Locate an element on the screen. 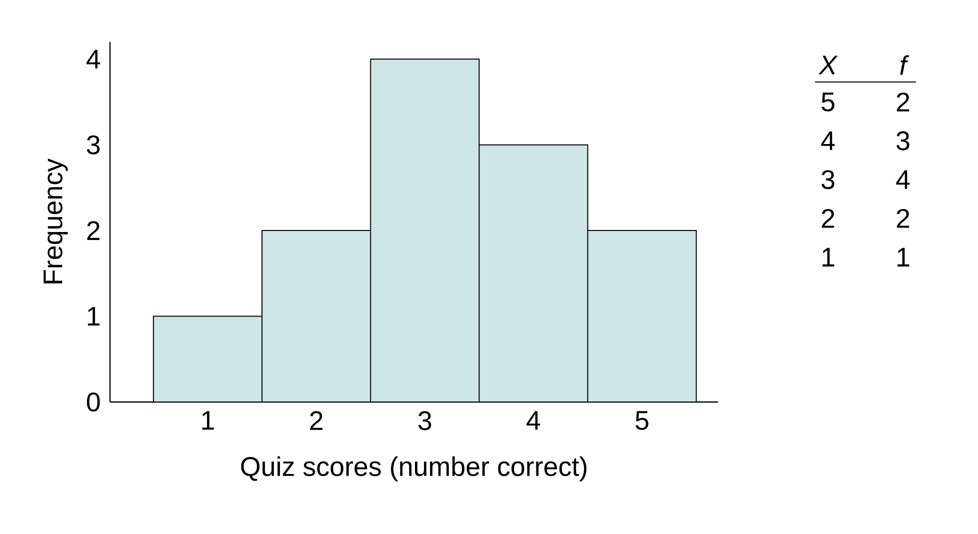  x-axis-title: Quiz scores (number correct) is located at coordinates (413, 469).